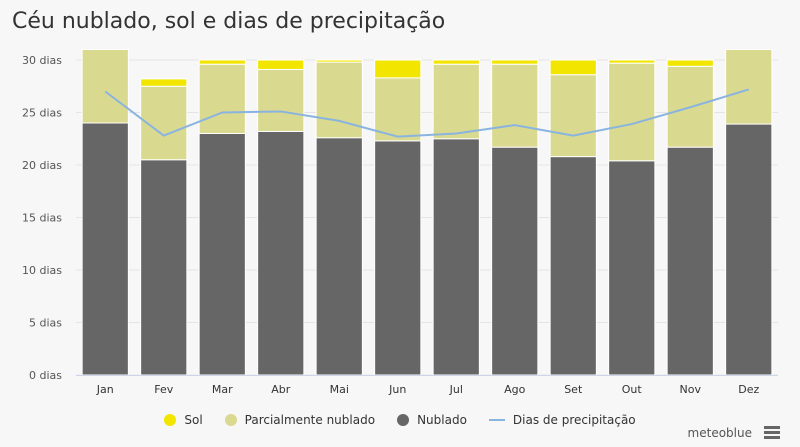 The image size is (800, 447). Describe the element at coordinates (427, 113) in the screenshot. I see `precipitation-line` at that location.